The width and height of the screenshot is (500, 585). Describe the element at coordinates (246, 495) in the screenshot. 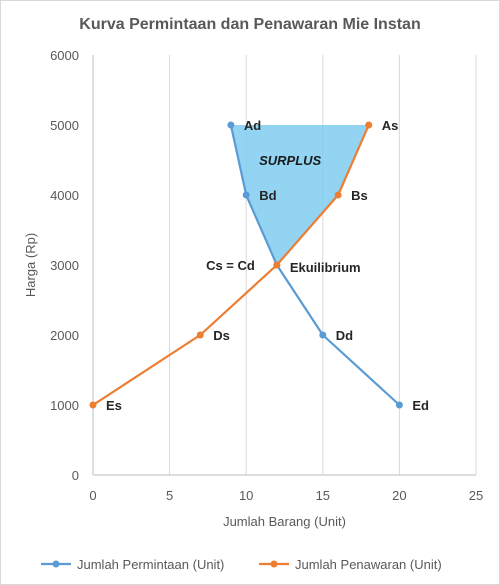

I see `x-tick-label: 10` at that location.